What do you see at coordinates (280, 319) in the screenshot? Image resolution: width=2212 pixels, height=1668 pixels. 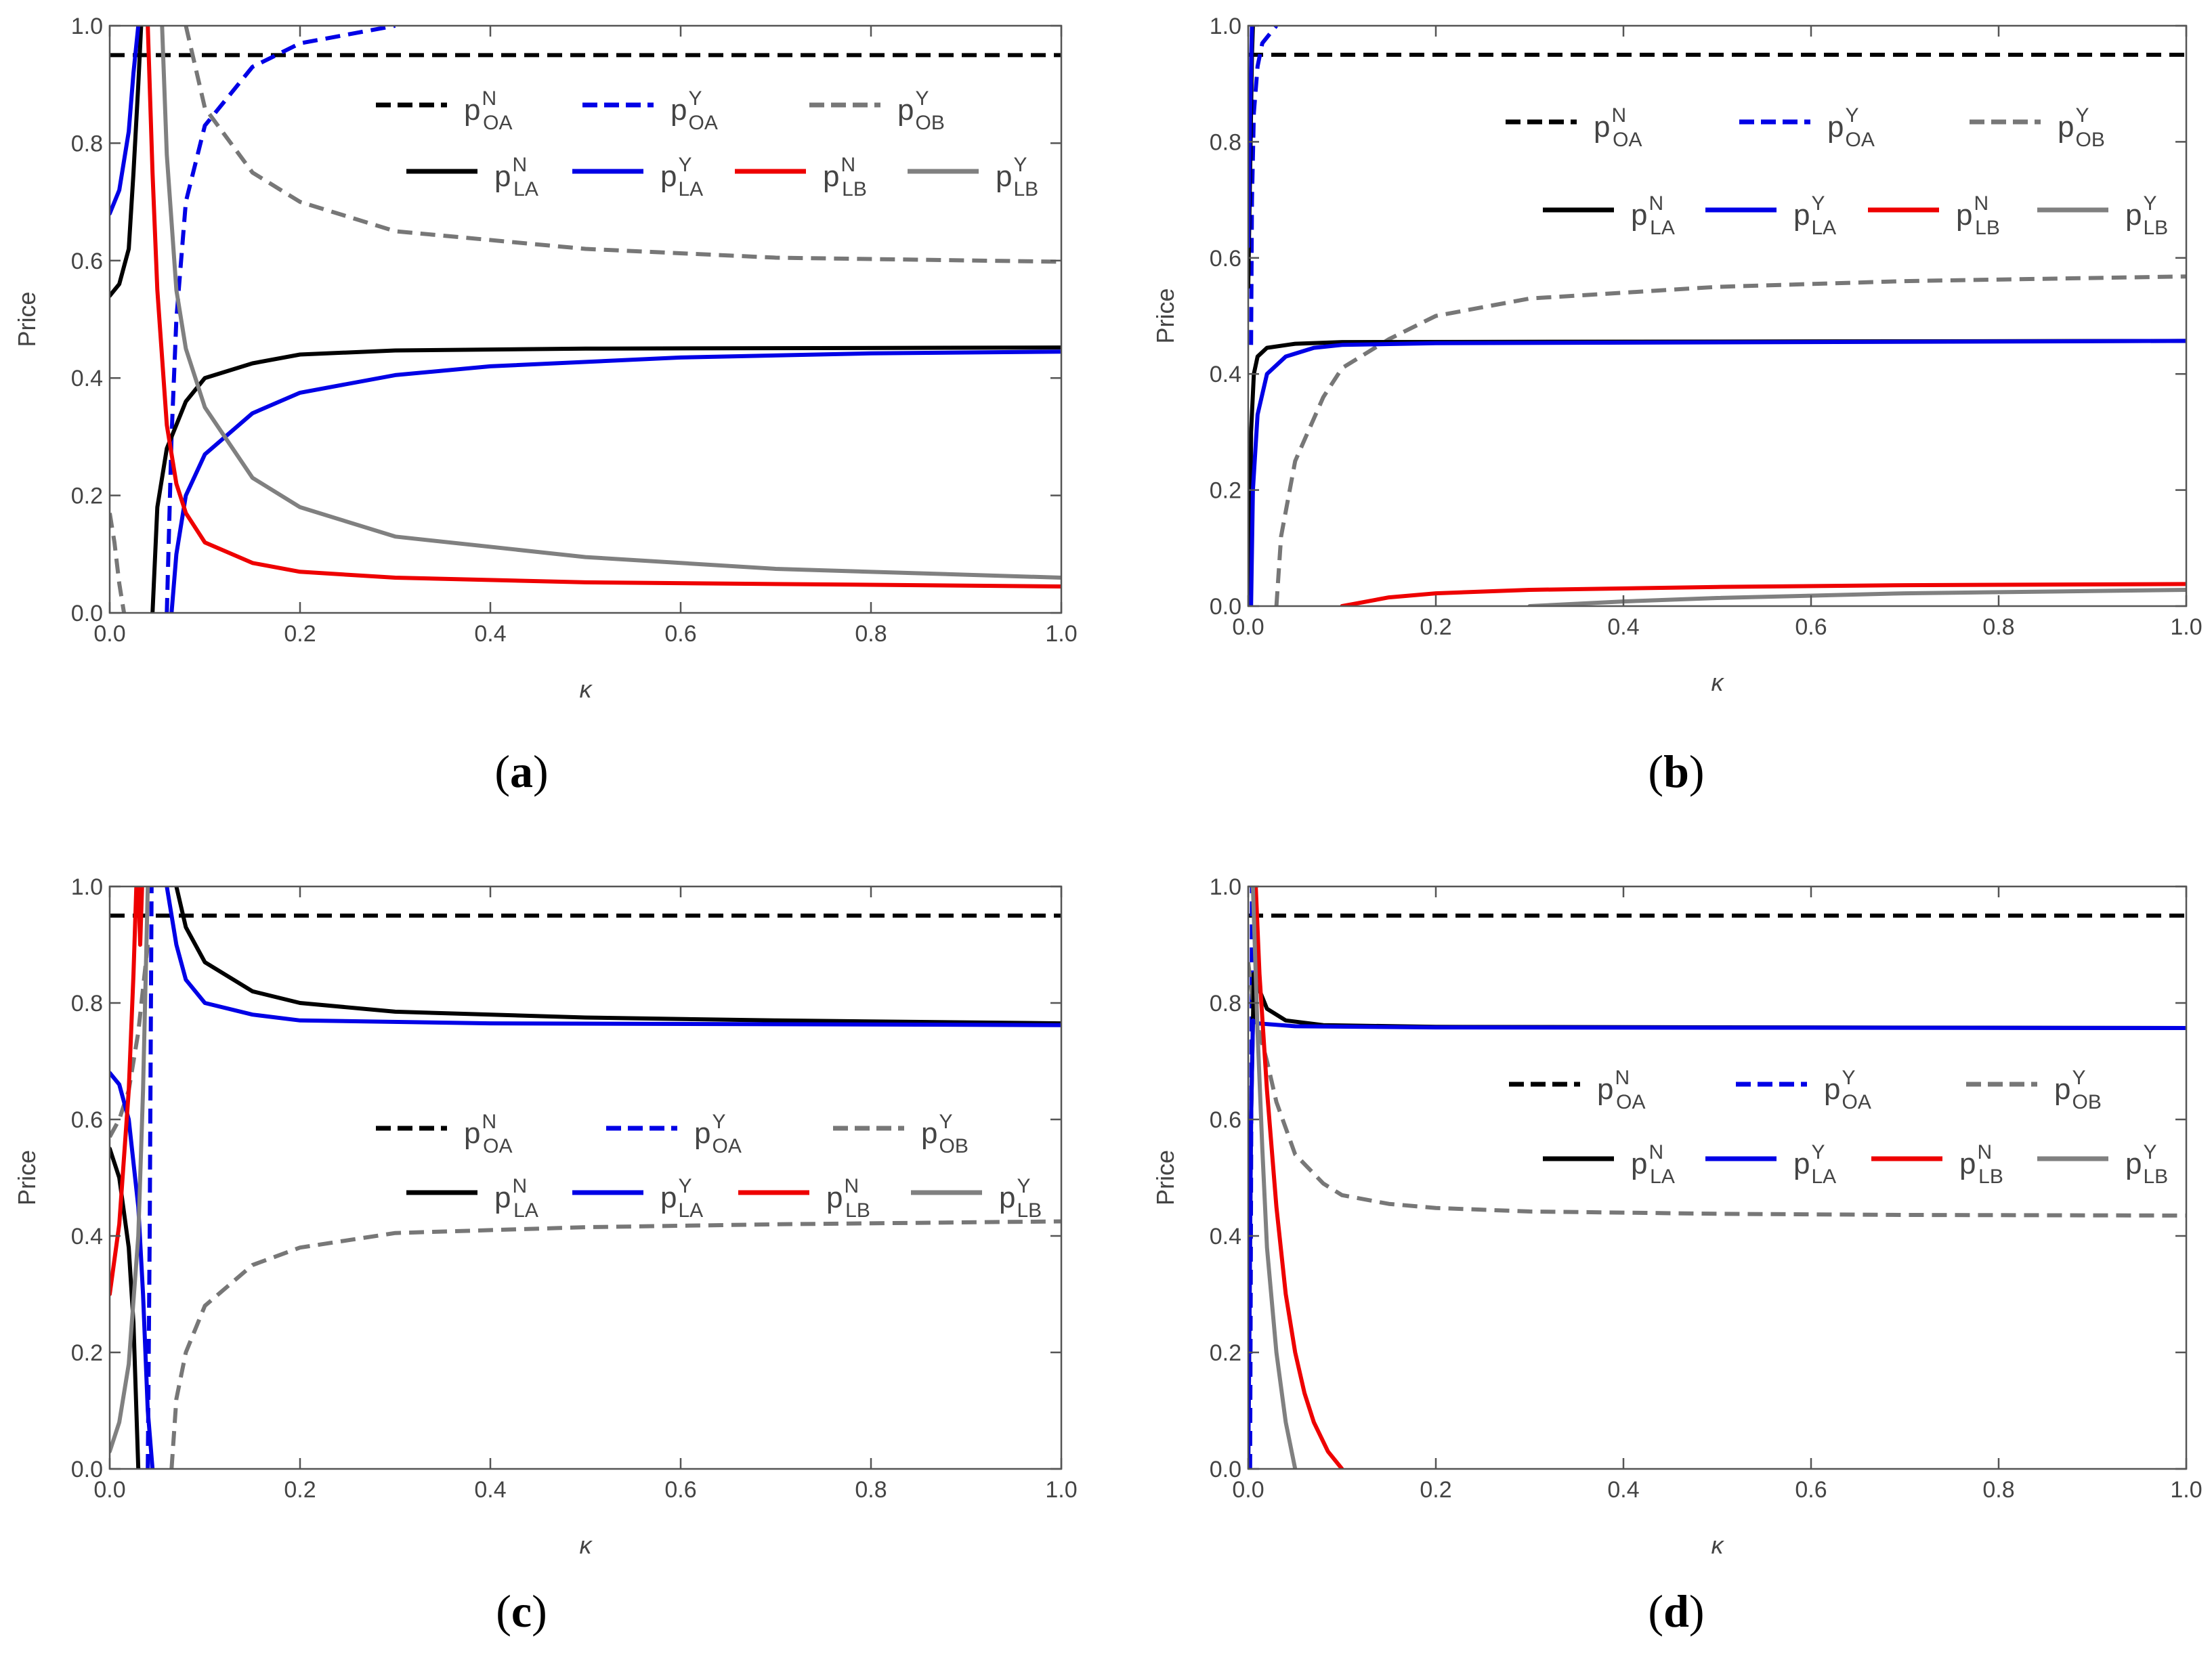 I see `series-line-pOA_Y` at bounding box center [280, 319].